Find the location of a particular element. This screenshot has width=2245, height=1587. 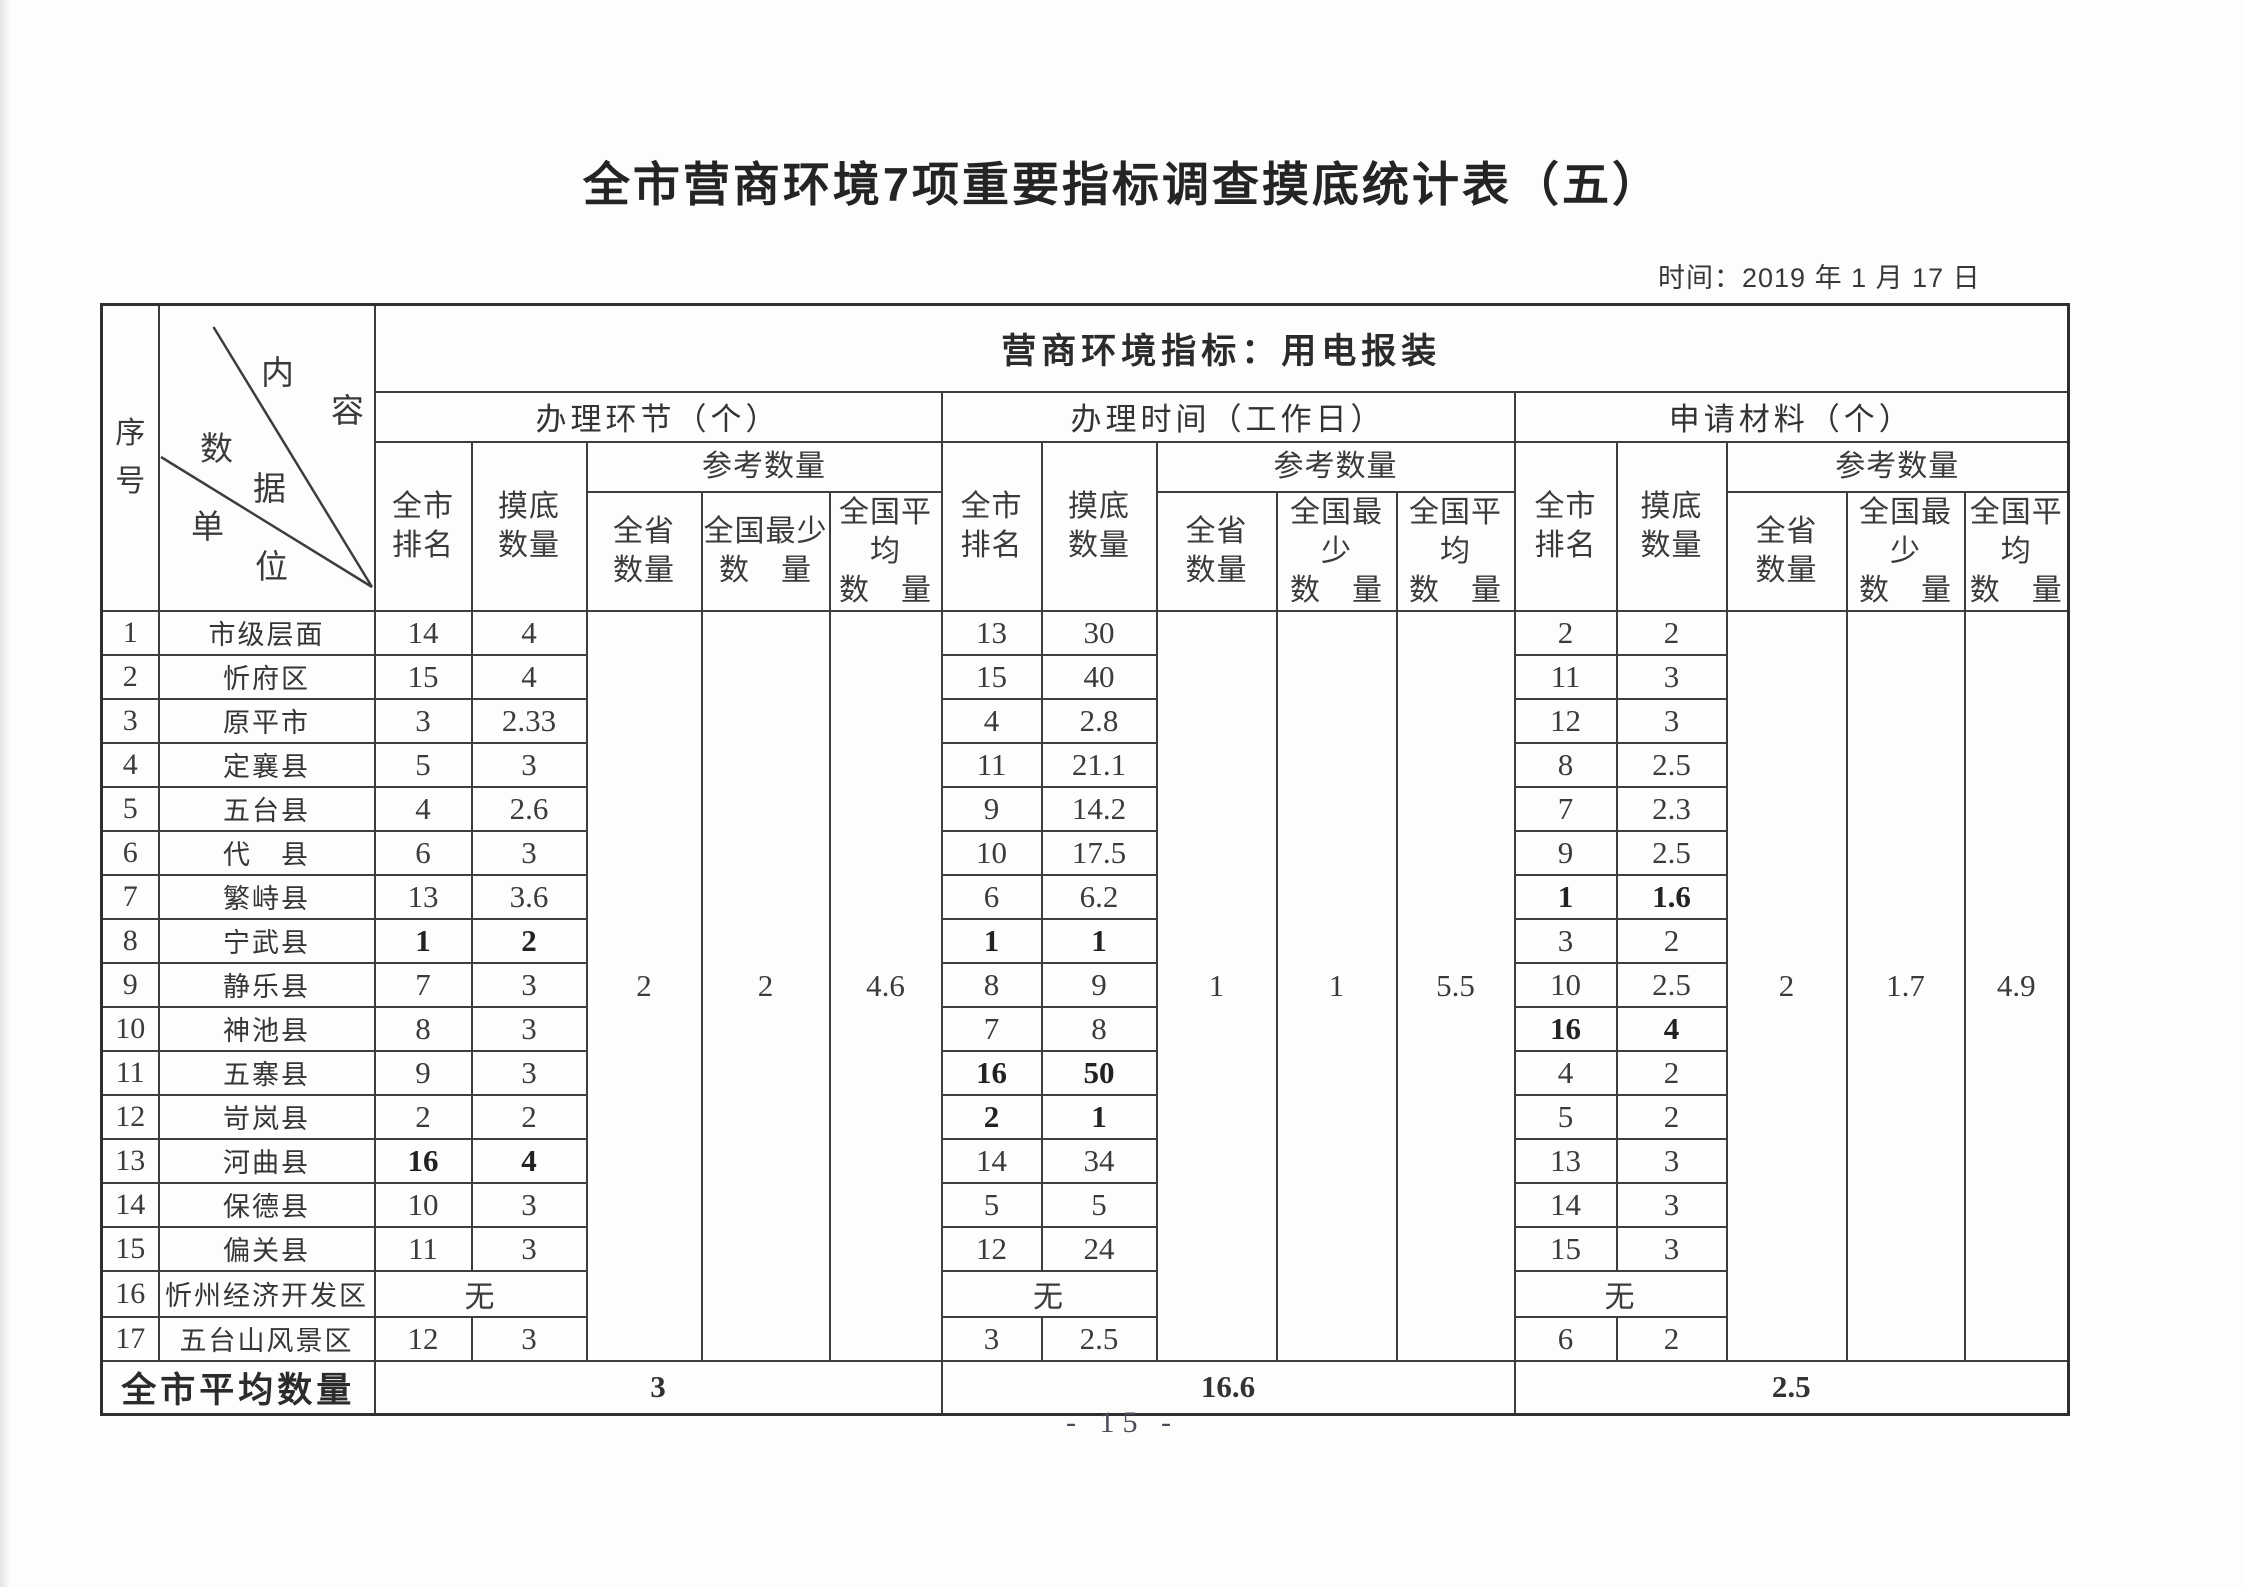

col-header-g3-qty: 摸底 数量 is located at coordinates (1671, 526).